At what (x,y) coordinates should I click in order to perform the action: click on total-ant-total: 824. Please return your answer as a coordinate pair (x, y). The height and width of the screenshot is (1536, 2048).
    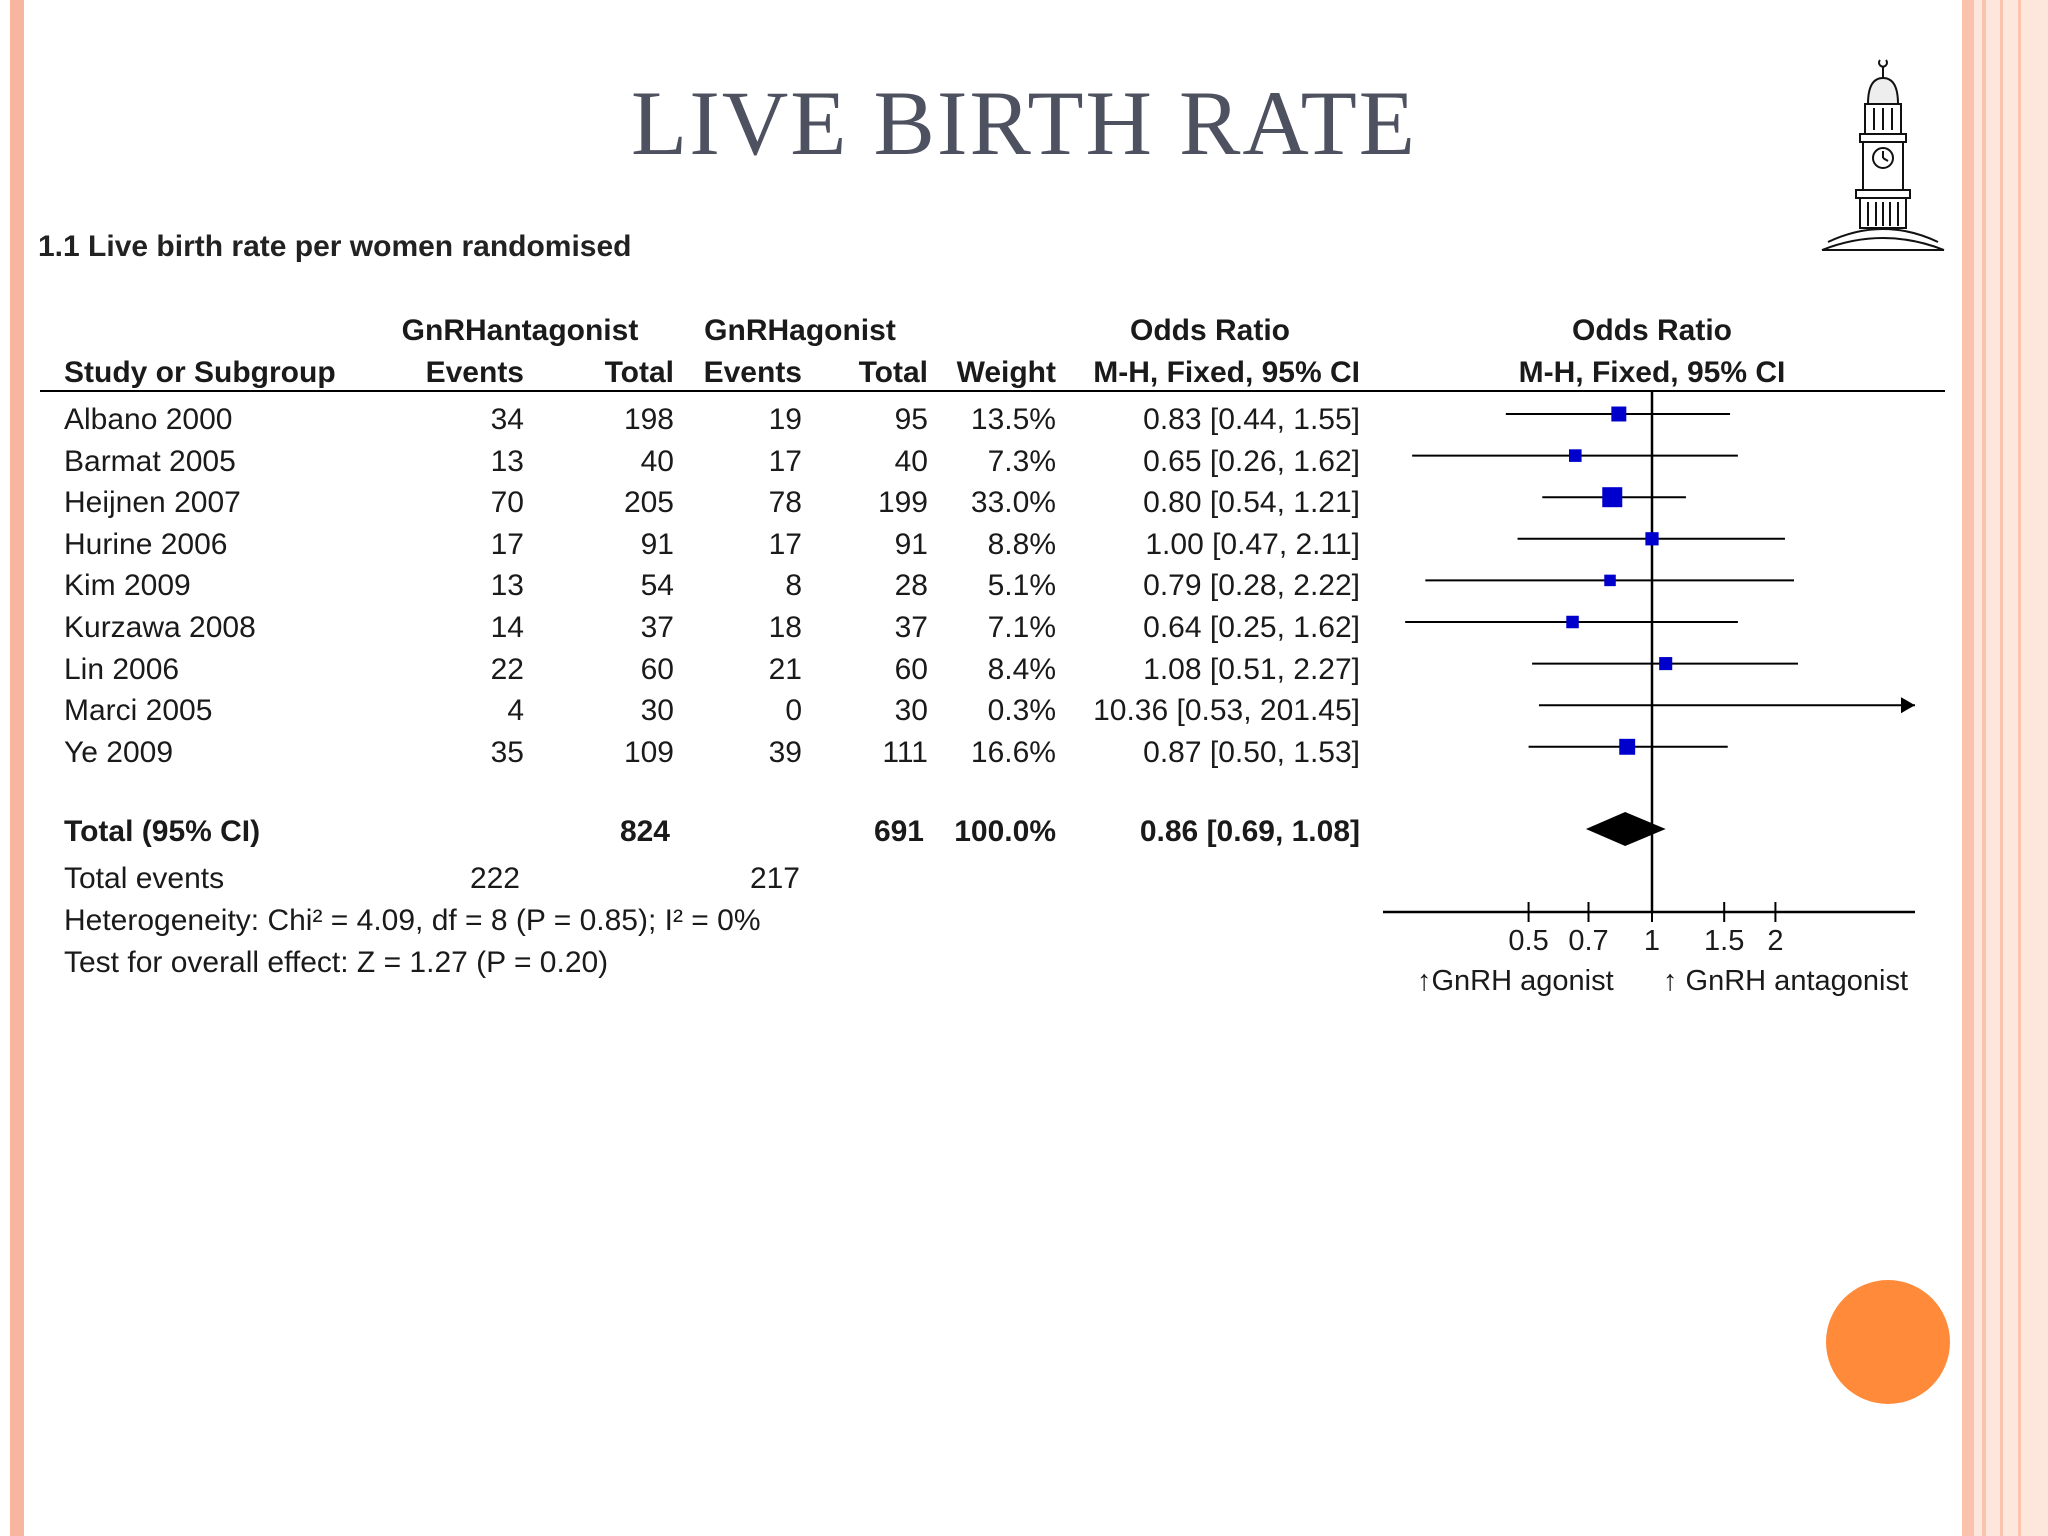
    Looking at the image, I should click on (644, 831).